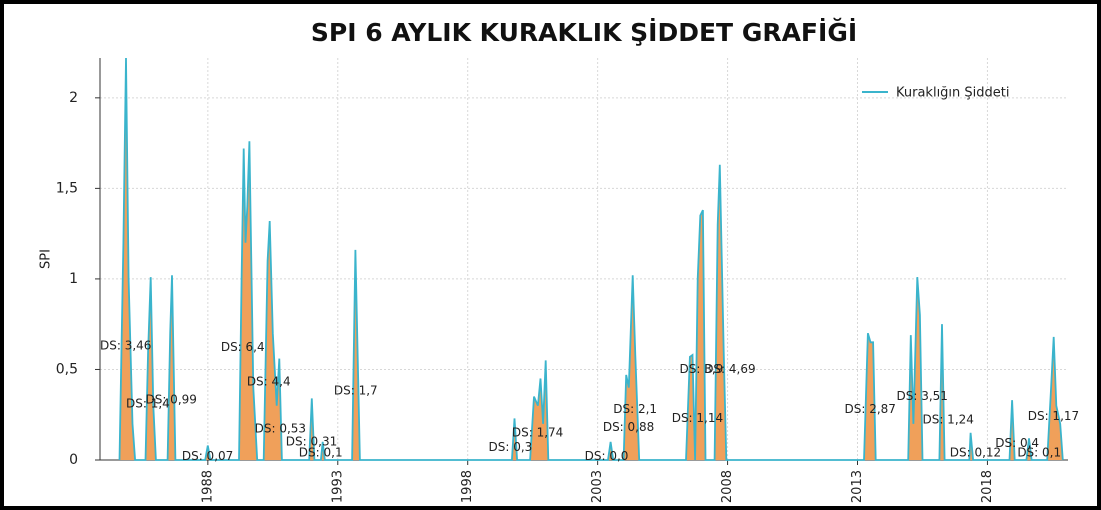  What do you see at coordinates (243, 347) in the screenshot?
I see `annotation: DS: 6,4` at bounding box center [243, 347].